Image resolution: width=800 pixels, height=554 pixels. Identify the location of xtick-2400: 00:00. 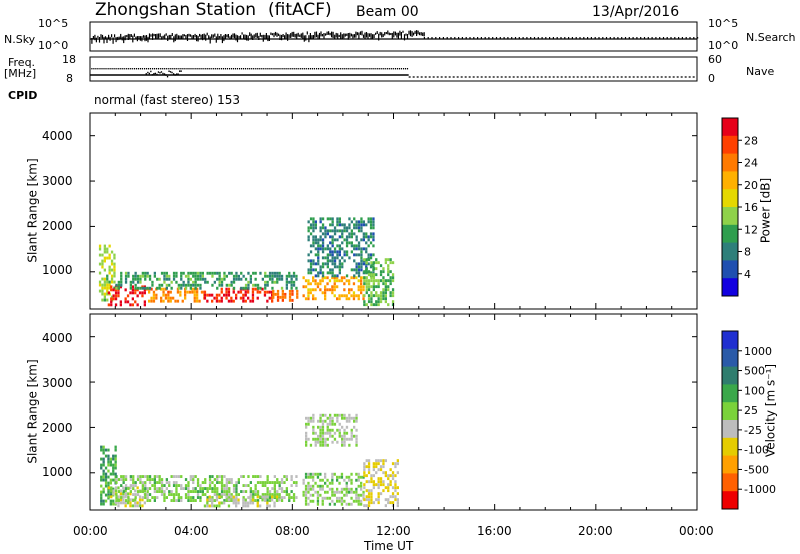
(696, 531).